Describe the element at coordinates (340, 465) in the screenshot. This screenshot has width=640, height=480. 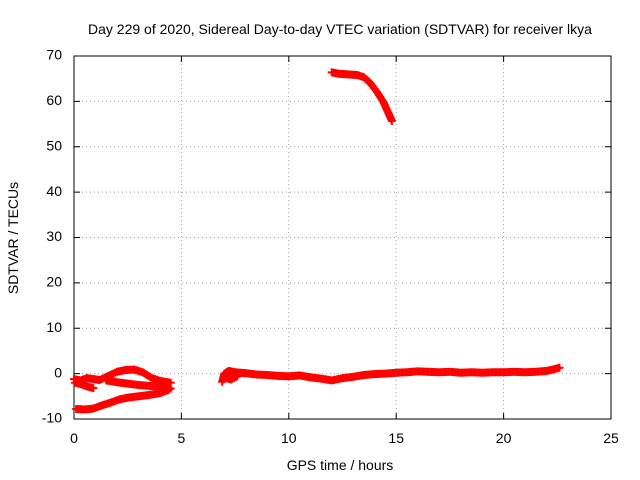
I see `x-axis-label: GPS time / hours` at that location.